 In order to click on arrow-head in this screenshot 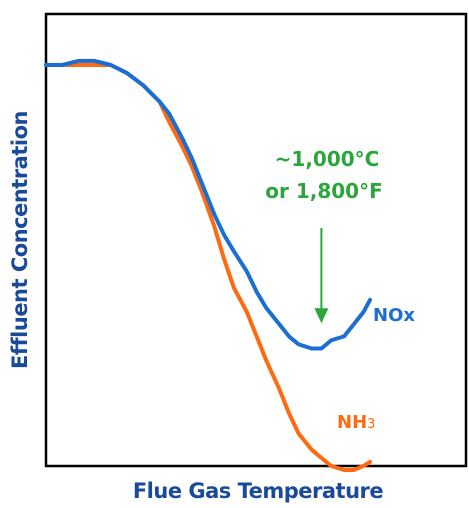, I will do `click(321, 316)`.